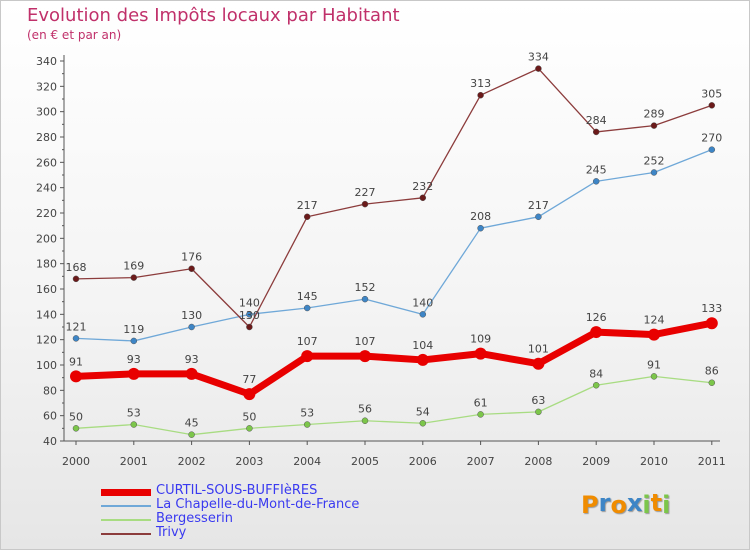 The image size is (750, 550). What do you see at coordinates (46, 112) in the screenshot?
I see `y-tick-label: 300` at bounding box center [46, 112].